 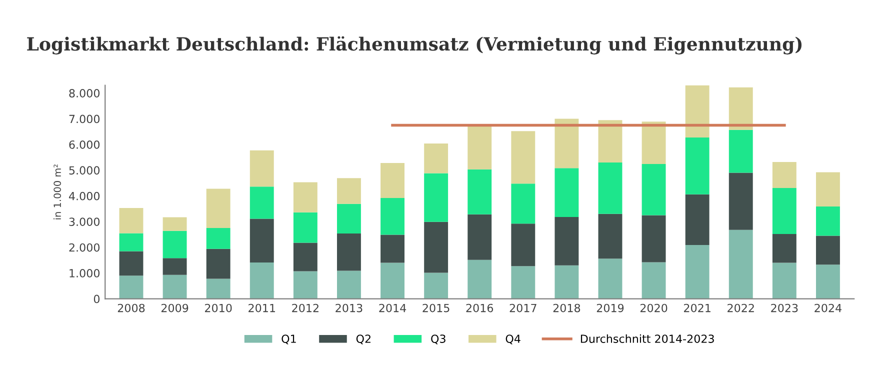 I want to click on x-tick-label: 2013, so click(x=349, y=308).